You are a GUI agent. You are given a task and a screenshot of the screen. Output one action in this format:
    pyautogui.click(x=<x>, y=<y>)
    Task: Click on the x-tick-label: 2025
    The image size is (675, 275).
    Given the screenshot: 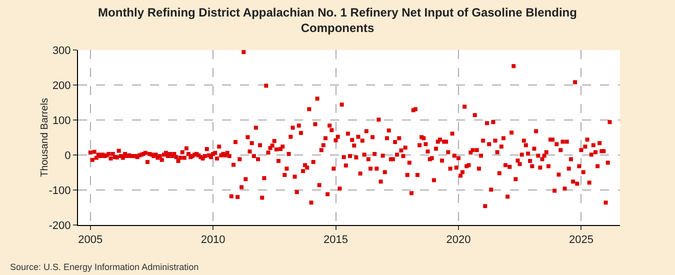 What is the action you would take?
    pyautogui.click(x=581, y=240)
    